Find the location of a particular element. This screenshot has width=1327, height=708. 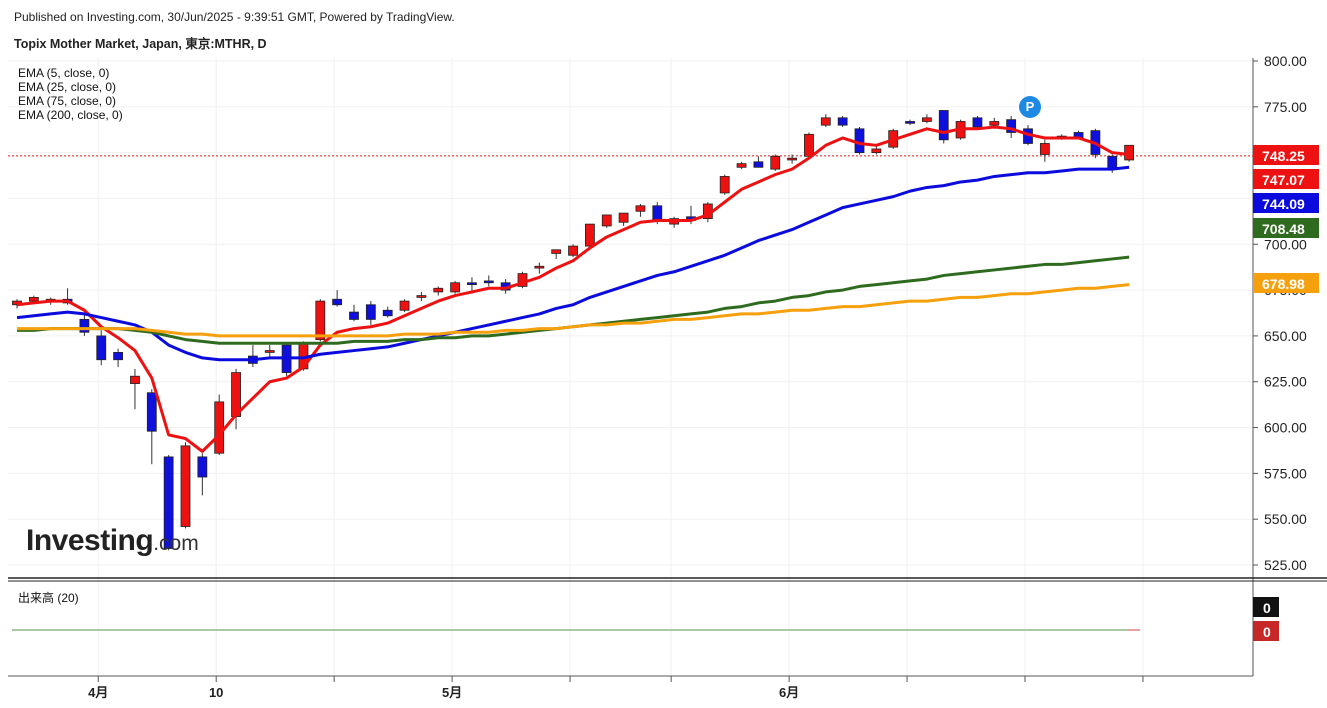

y-tick-label: 775.00 is located at coordinates (1285, 107).